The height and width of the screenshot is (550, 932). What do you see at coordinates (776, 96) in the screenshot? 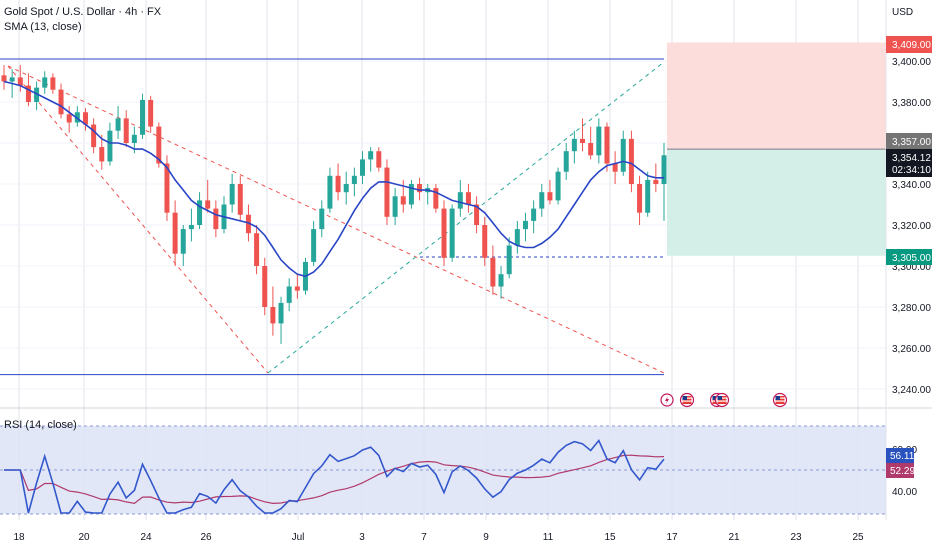
I see `stop-loss-zone` at bounding box center [776, 96].